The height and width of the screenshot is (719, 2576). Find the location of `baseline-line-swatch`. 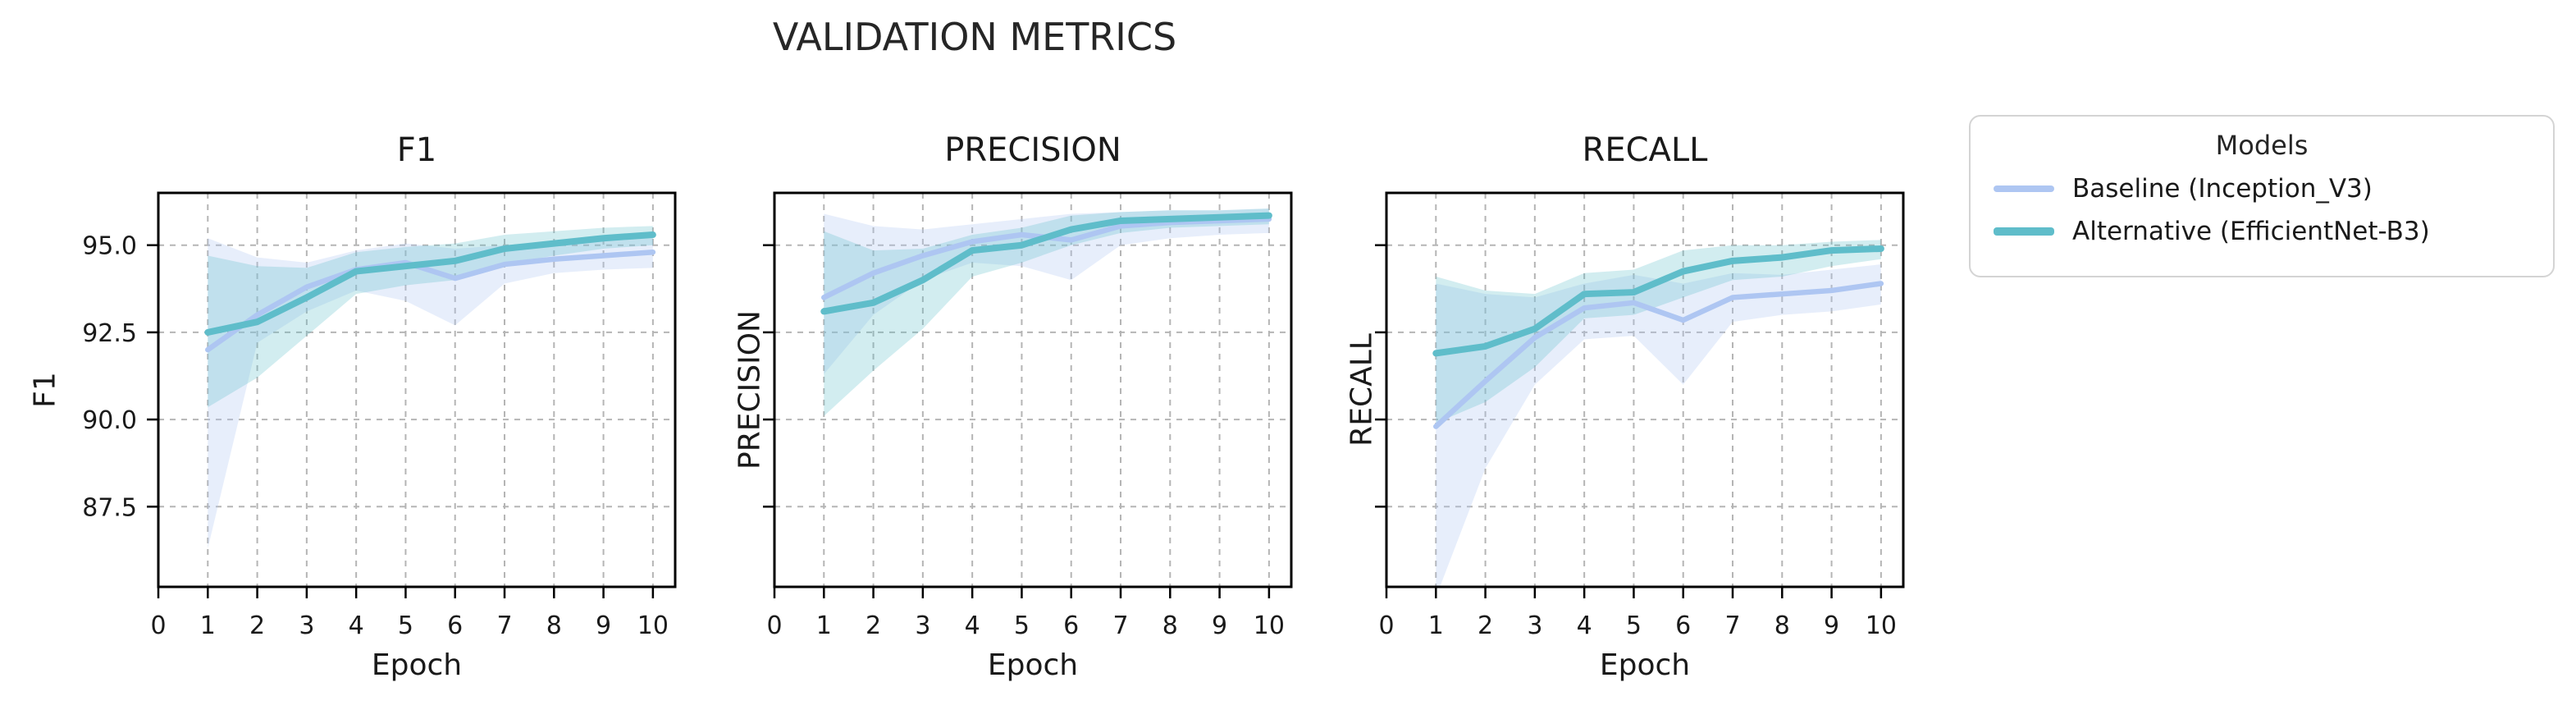

baseline-line-swatch is located at coordinates (2024, 188).